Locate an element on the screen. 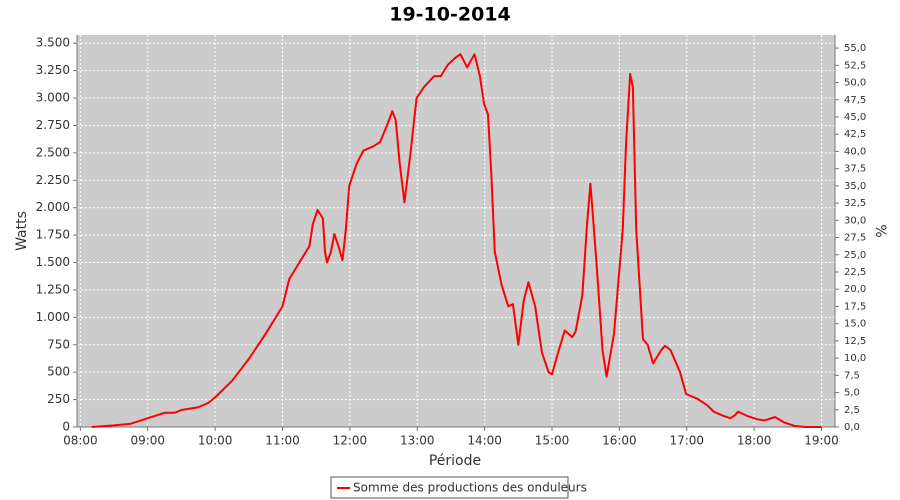 The height and width of the screenshot is (500, 900). x-tick-label: 19:00 is located at coordinates (821, 441).